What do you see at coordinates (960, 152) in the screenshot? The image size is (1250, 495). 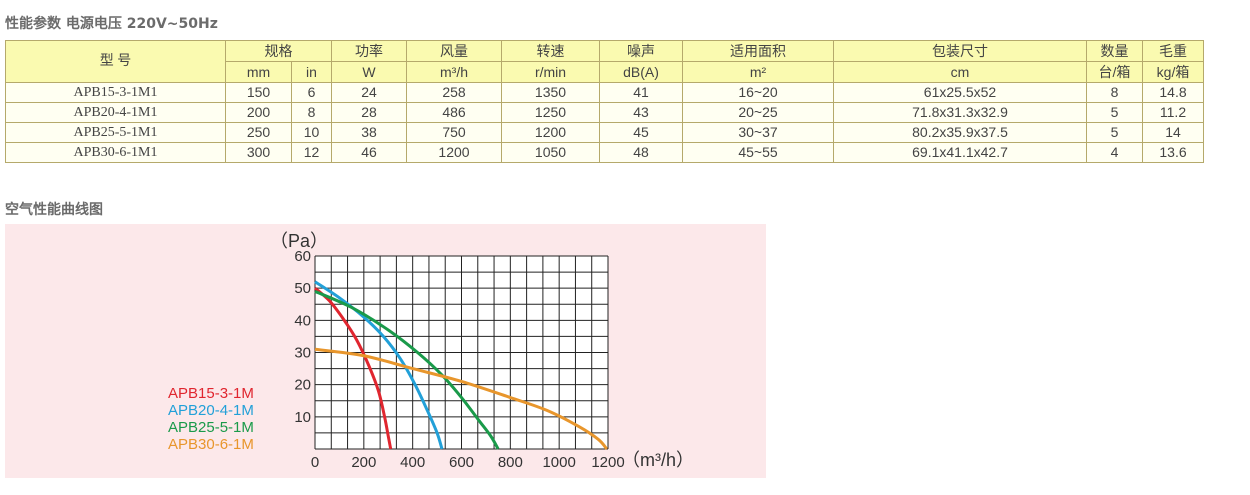 I see `table-cell: 69.1x41.1x42.7` at bounding box center [960, 152].